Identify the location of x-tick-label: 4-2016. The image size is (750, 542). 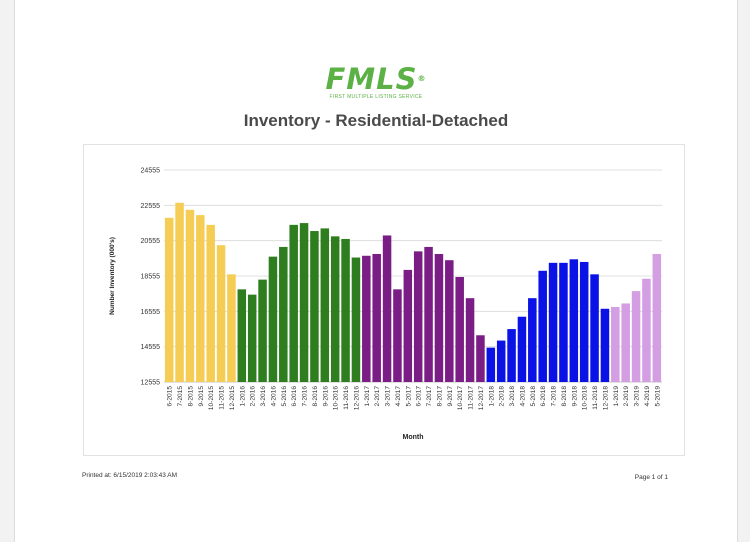
(273, 396).